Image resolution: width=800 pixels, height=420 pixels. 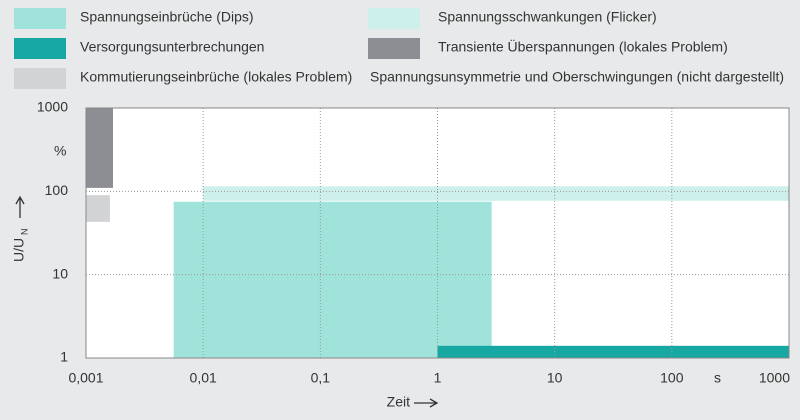 What do you see at coordinates (547, 17) in the screenshot?
I see `legend-label: Spannungsschwankungen (Flicker)` at bounding box center [547, 17].